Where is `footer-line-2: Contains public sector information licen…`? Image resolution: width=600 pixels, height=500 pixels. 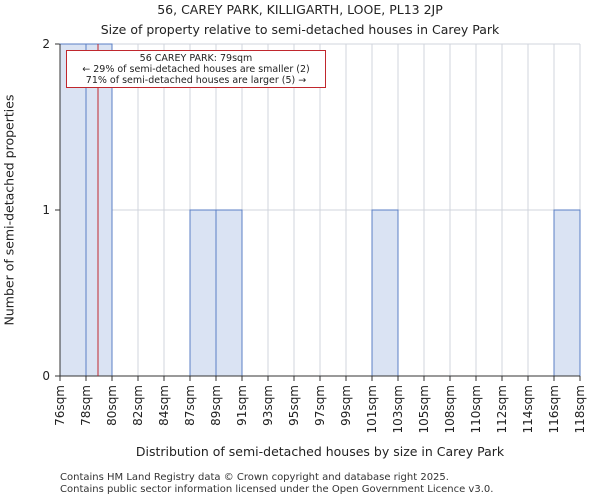 footer-line-2: Contains public sector information licen… is located at coordinates (277, 489).